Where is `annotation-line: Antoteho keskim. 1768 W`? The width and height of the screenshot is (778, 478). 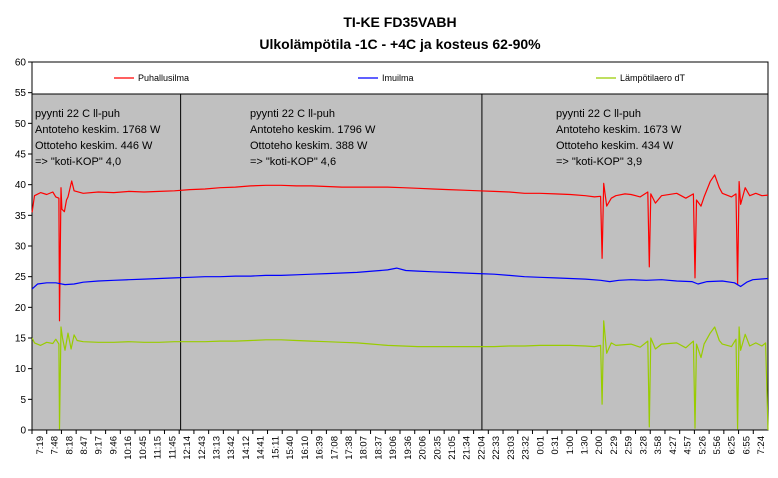
annotation-line: Antoteho keskim. 1768 W is located at coordinates (98, 130).